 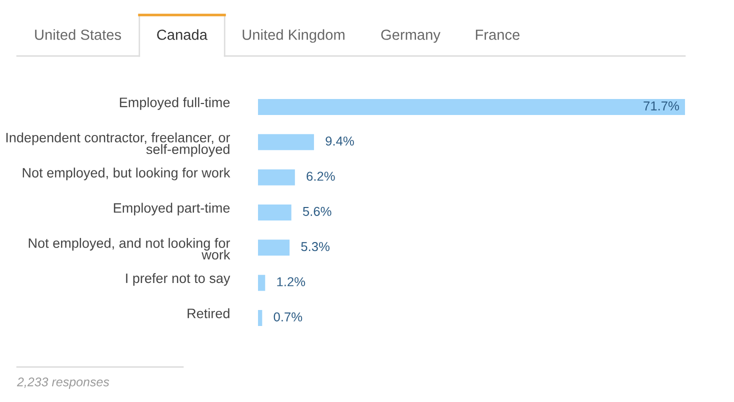 What do you see at coordinates (288, 317) in the screenshot?
I see `data-label: 0.7%` at bounding box center [288, 317].